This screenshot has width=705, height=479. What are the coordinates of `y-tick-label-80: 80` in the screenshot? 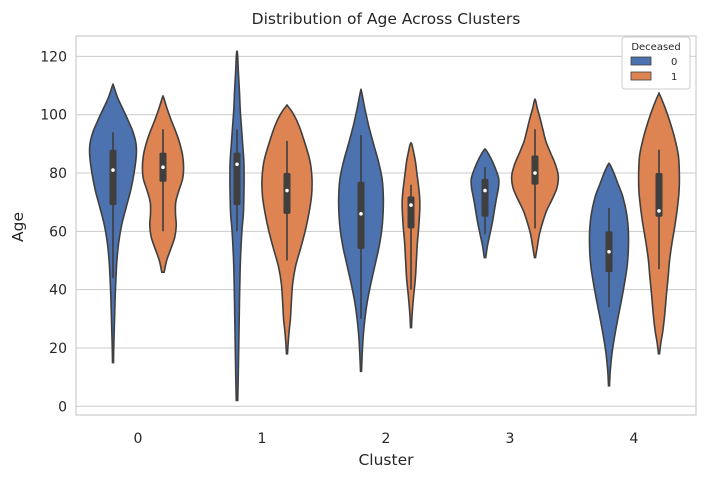 It's located at (58, 174).